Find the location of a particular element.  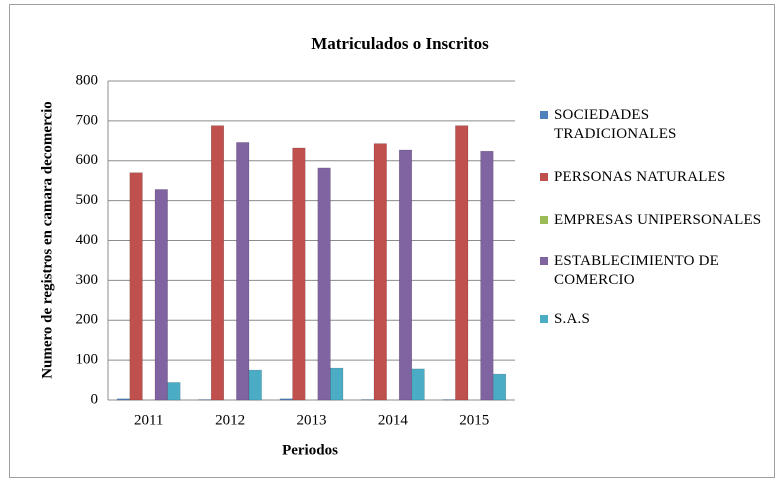

legend-item: S.A.S is located at coordinates (654, 319).